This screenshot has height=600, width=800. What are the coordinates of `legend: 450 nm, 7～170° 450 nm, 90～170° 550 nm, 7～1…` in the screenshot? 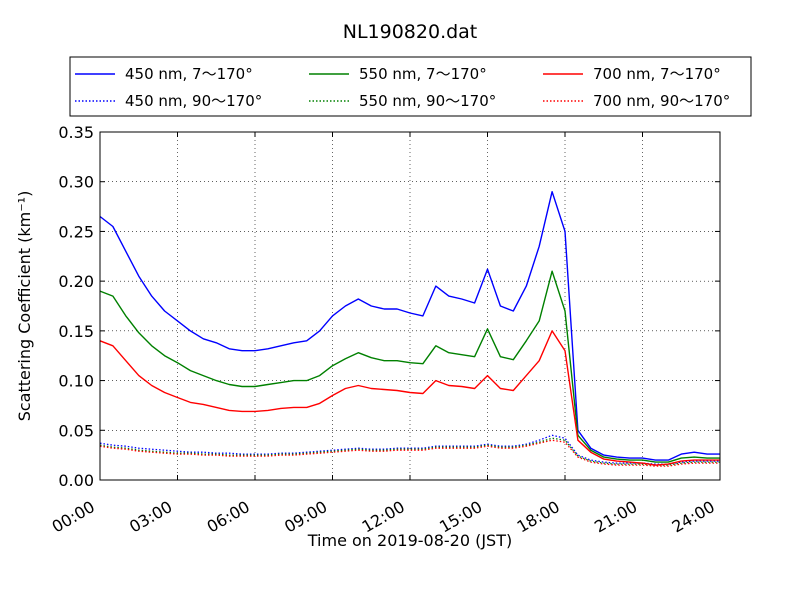 It's located at (410, 86).